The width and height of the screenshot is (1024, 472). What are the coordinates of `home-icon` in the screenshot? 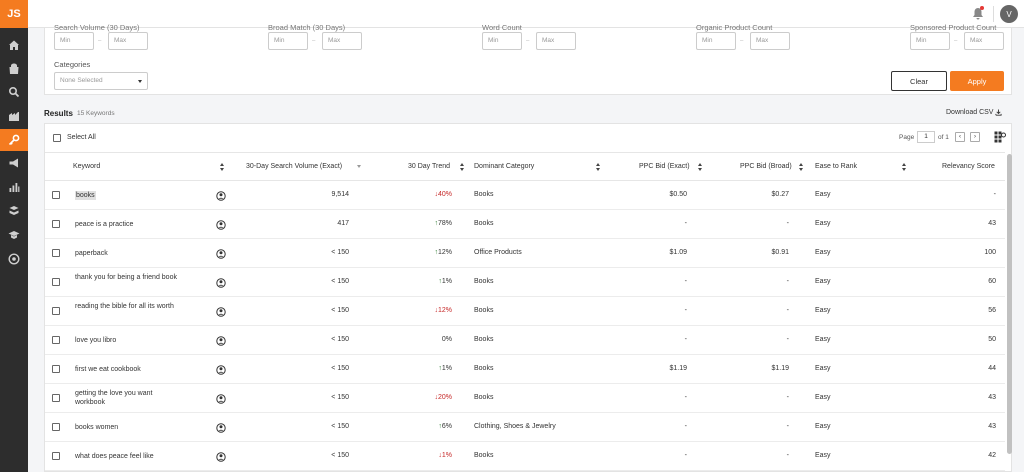 It's located at (14, 45).